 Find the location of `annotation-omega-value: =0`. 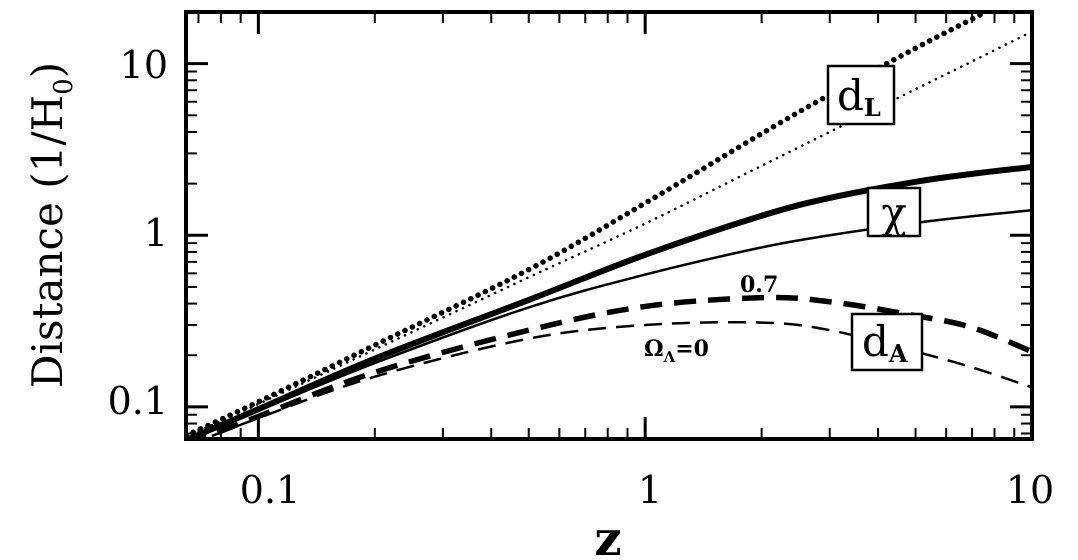

annotation-omega-value: =0 is located at coordinates (692, 349).